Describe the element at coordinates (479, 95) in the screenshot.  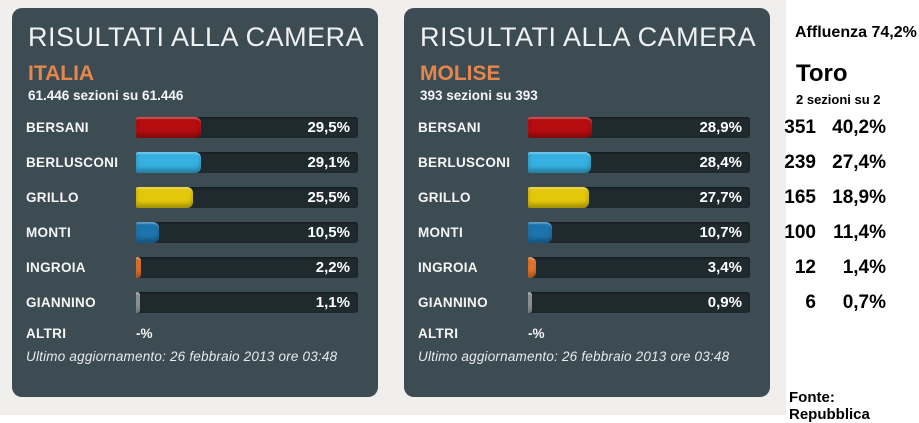
I see `sections-count: 393 sezioni su 393` at that location.